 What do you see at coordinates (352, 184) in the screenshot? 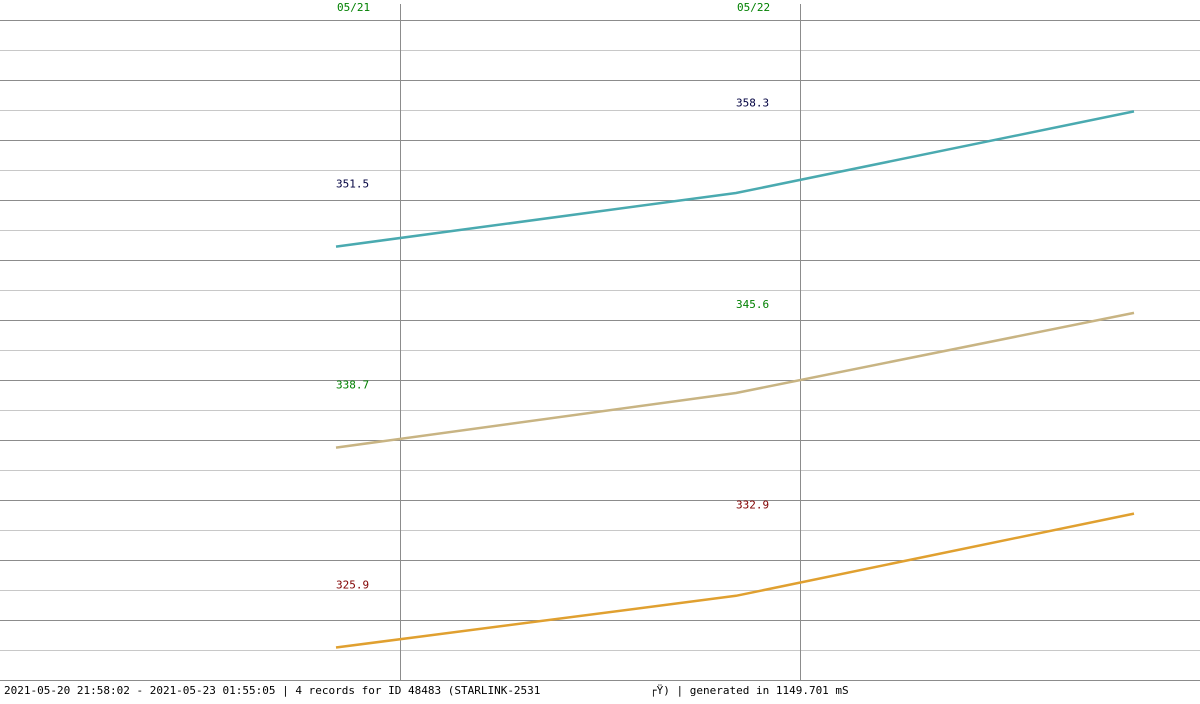
I see `value-label: 351.5` at bounding box center [352, 184].